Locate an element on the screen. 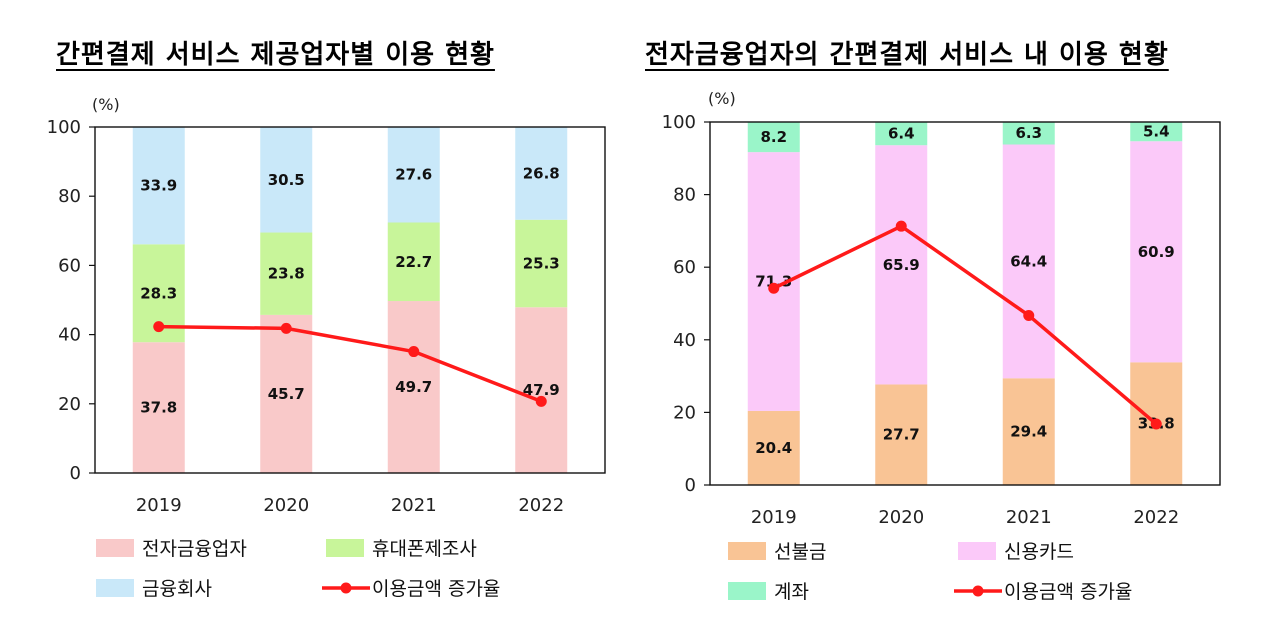 The width and height of the screenshot is (1280, 630). left-x-tick-label-2022: 2022 is located at coordinates (541, 505).